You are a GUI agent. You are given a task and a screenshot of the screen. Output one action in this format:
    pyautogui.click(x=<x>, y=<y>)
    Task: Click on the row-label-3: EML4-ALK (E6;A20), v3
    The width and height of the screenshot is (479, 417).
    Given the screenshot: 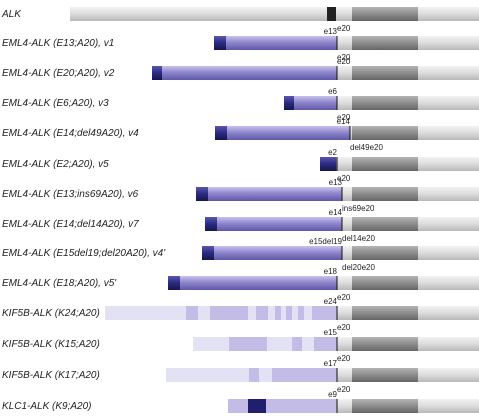 What is the action you would take?
    pyautogui.click(x=55, y=103)
    